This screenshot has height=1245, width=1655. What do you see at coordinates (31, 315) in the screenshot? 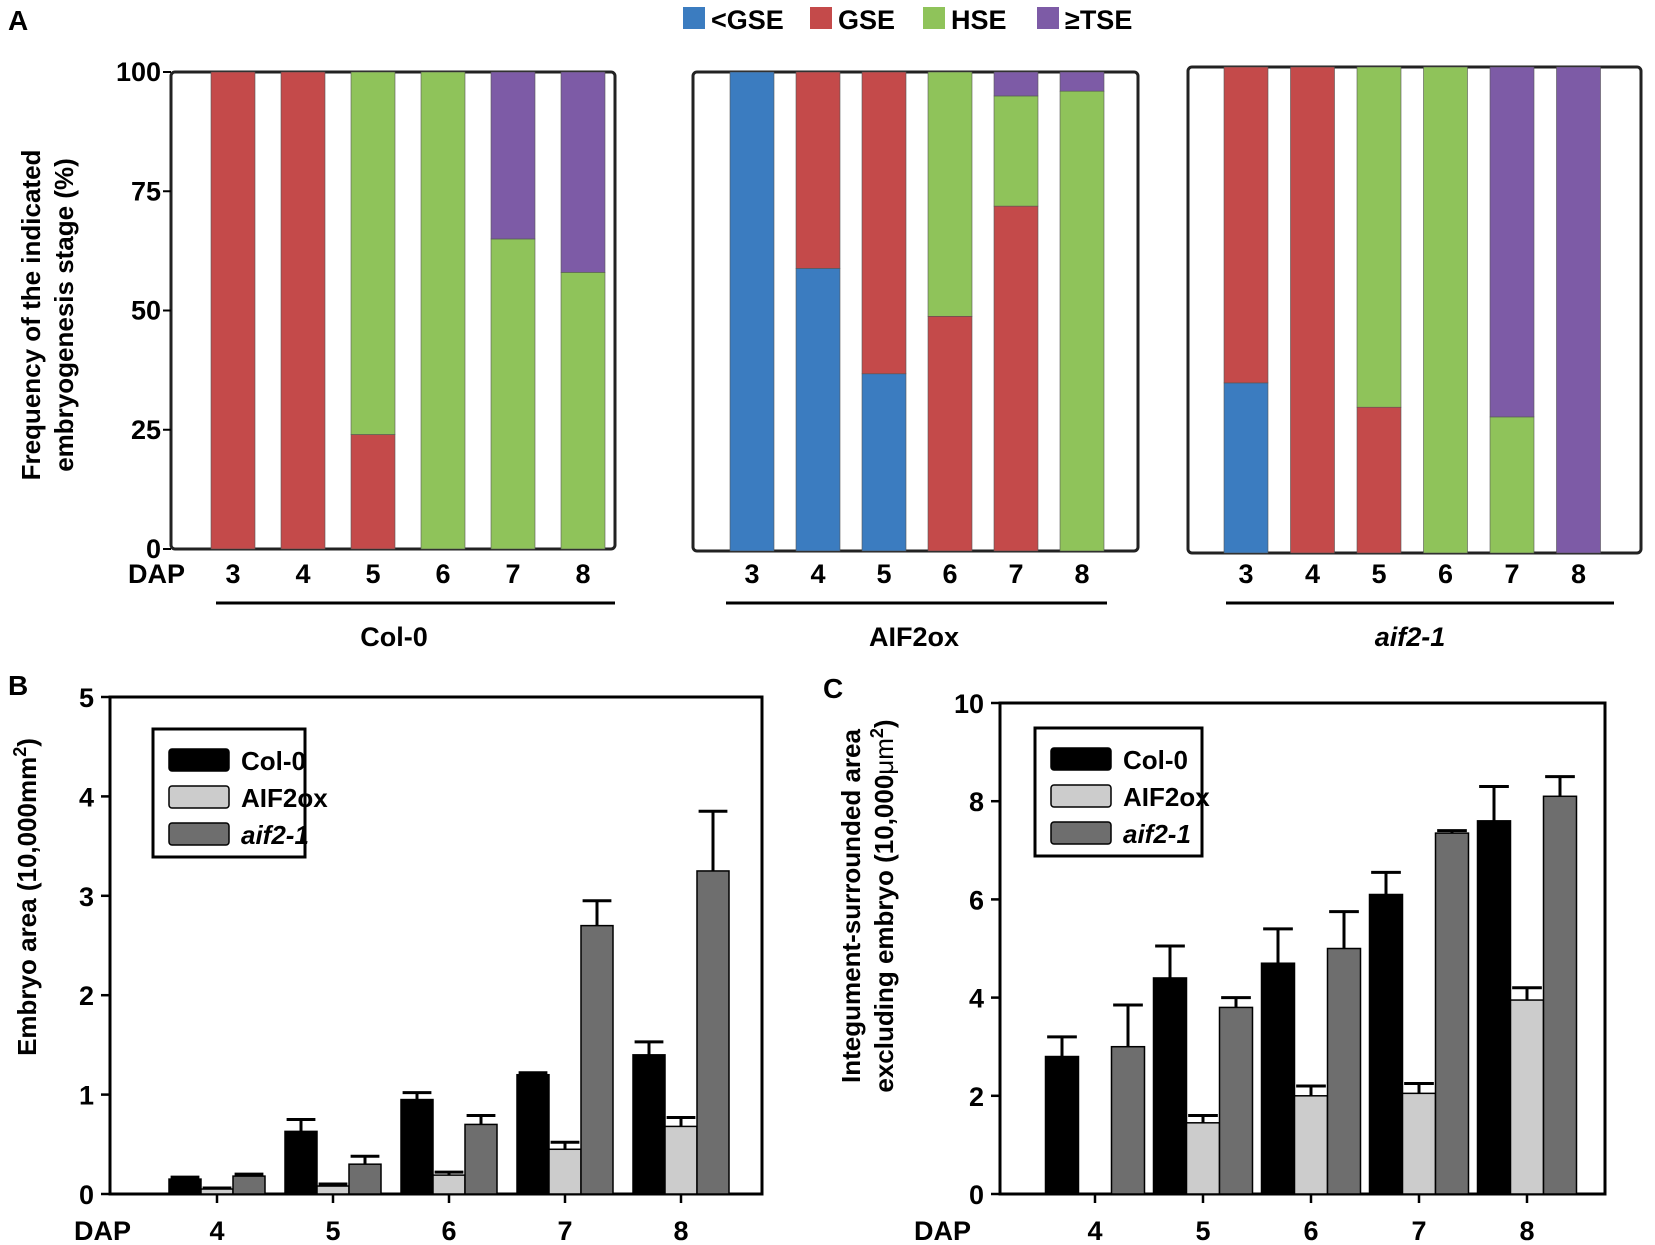
I see `panel-a-ylabel-line1: Frequency of the indicated` at bounding box center [31, 315].